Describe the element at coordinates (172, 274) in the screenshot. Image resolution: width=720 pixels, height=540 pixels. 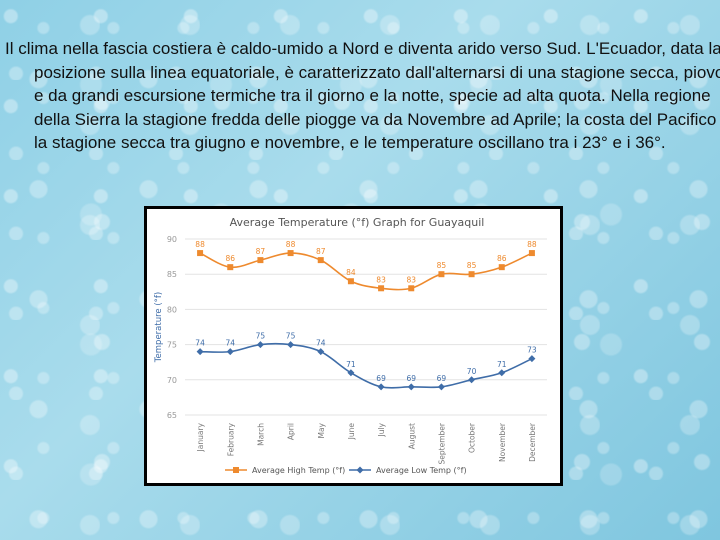
I see `y-tick-label: 85` at that location.